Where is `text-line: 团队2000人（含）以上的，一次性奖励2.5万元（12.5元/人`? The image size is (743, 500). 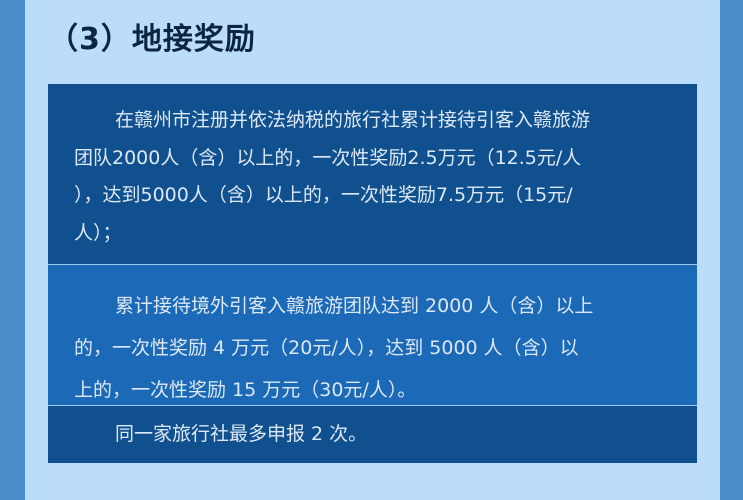 text-line: 团队2000人（含）以上的，一次性奖励2.5万元（12.5元/人 is located at coordinates (328, 157).